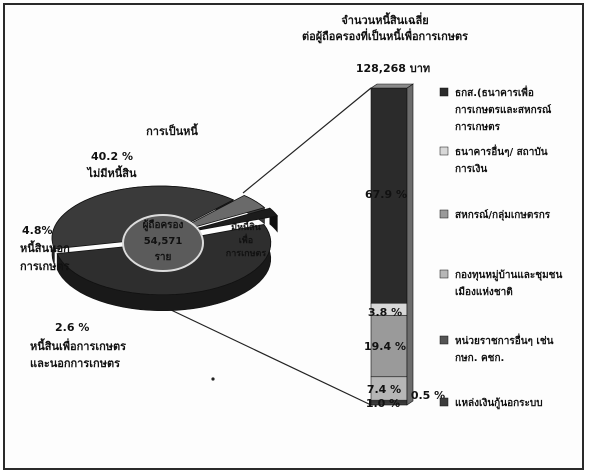 The image size is (589, 475). I want to click on pie-title: การเป็นหนี้, so click(172, 130).